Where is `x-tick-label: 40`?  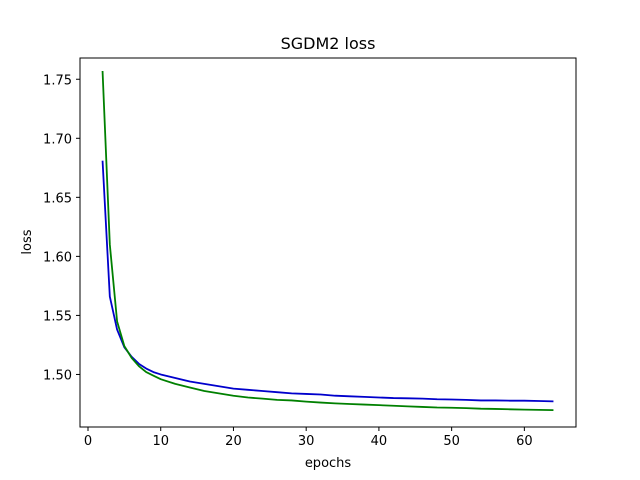
x-tick-label: 40 is located at coordinates (379, 441).